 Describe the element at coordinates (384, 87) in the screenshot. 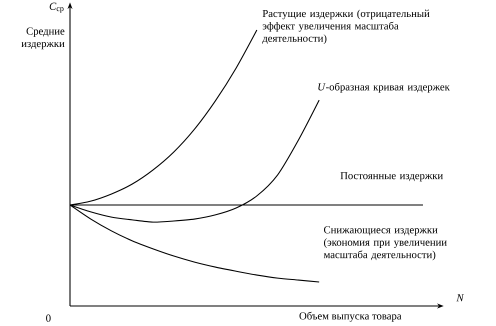

I see `series-label: U-образная кривая издержек` at that location.